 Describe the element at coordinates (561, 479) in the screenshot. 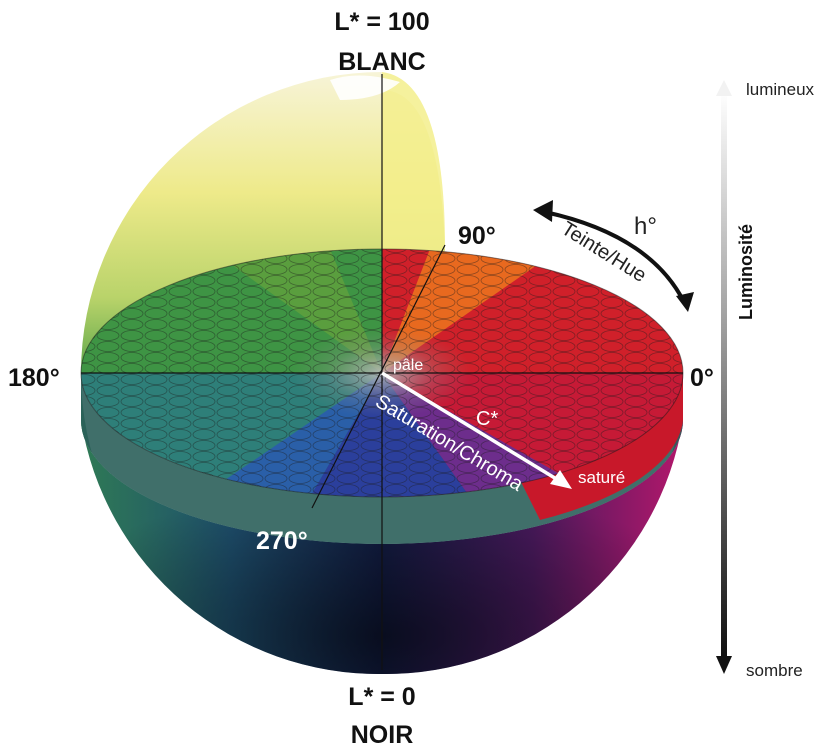

I see `chroma-arrow-head` at that location.